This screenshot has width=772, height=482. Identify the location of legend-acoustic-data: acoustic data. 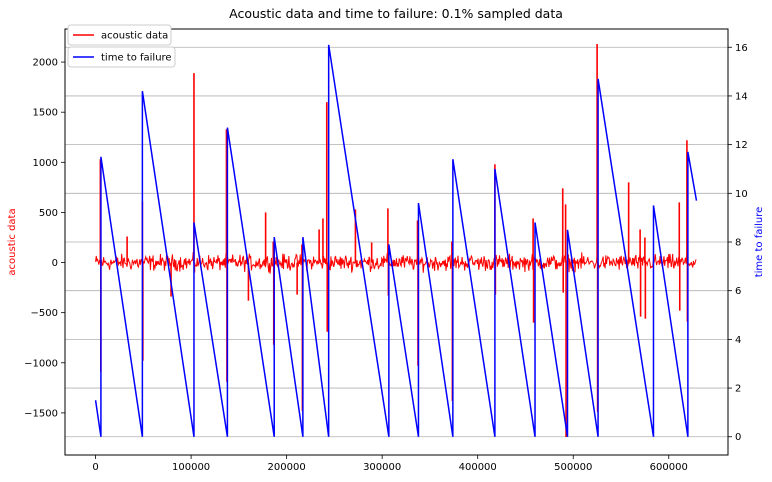
(119, 35).